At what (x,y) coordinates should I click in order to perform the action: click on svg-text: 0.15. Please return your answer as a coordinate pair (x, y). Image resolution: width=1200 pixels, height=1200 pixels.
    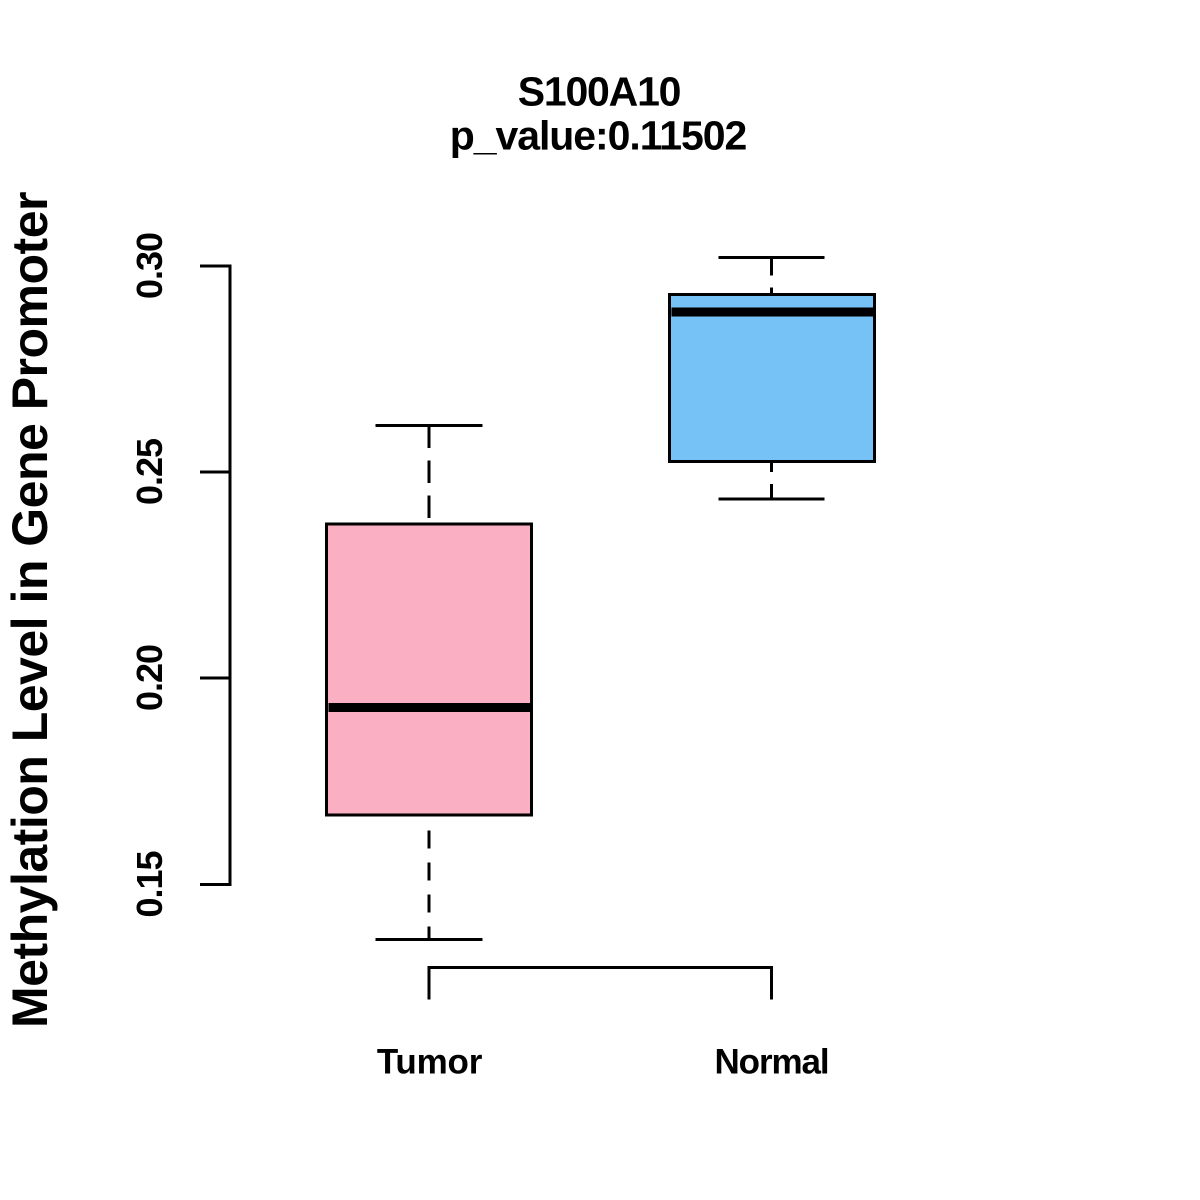
    Looking at the image, I should click on (149, 883).